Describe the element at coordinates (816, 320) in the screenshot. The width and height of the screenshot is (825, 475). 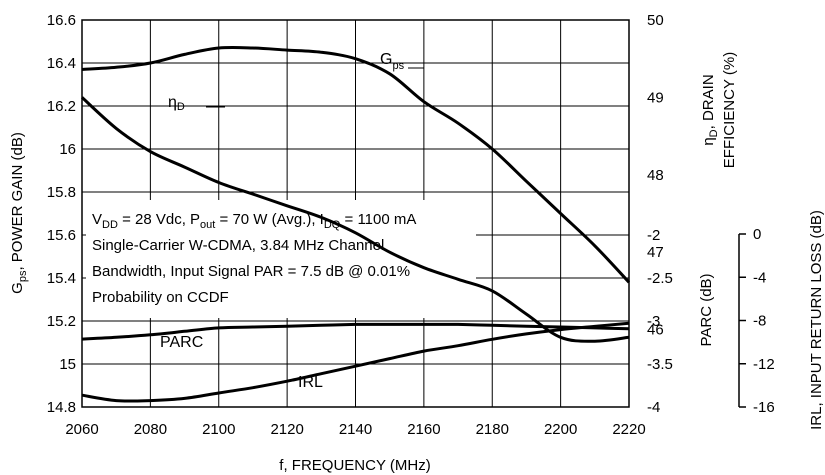
I see `irl-axis-title: IRL, INPUT RETURN LOSS (dB)` at that location.